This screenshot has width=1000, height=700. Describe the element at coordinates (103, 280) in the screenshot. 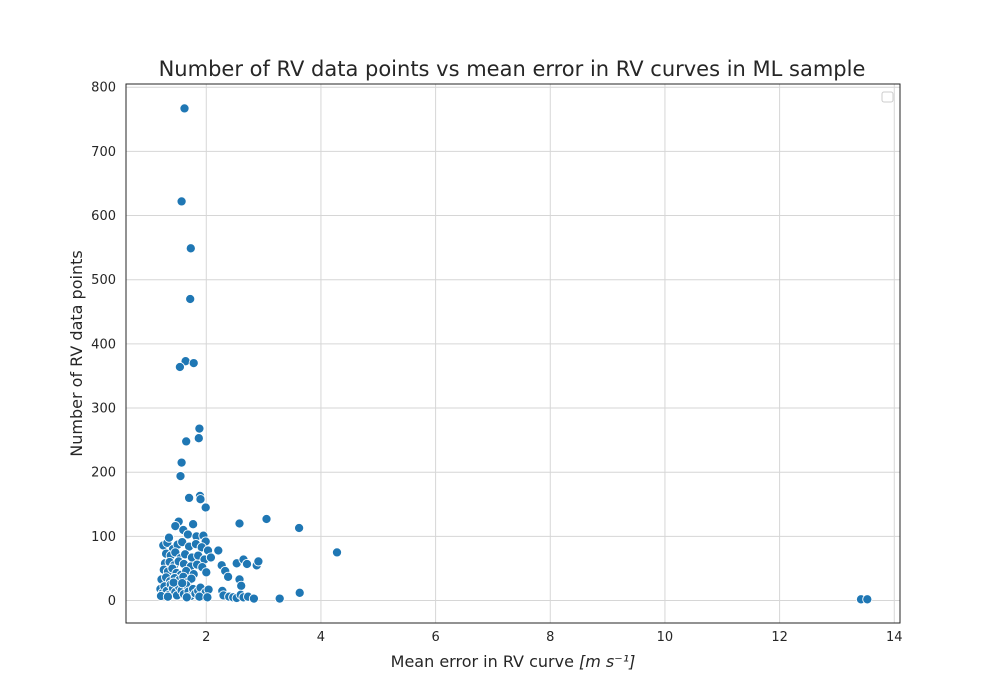

I see `y-tick-label: 500` at that location.